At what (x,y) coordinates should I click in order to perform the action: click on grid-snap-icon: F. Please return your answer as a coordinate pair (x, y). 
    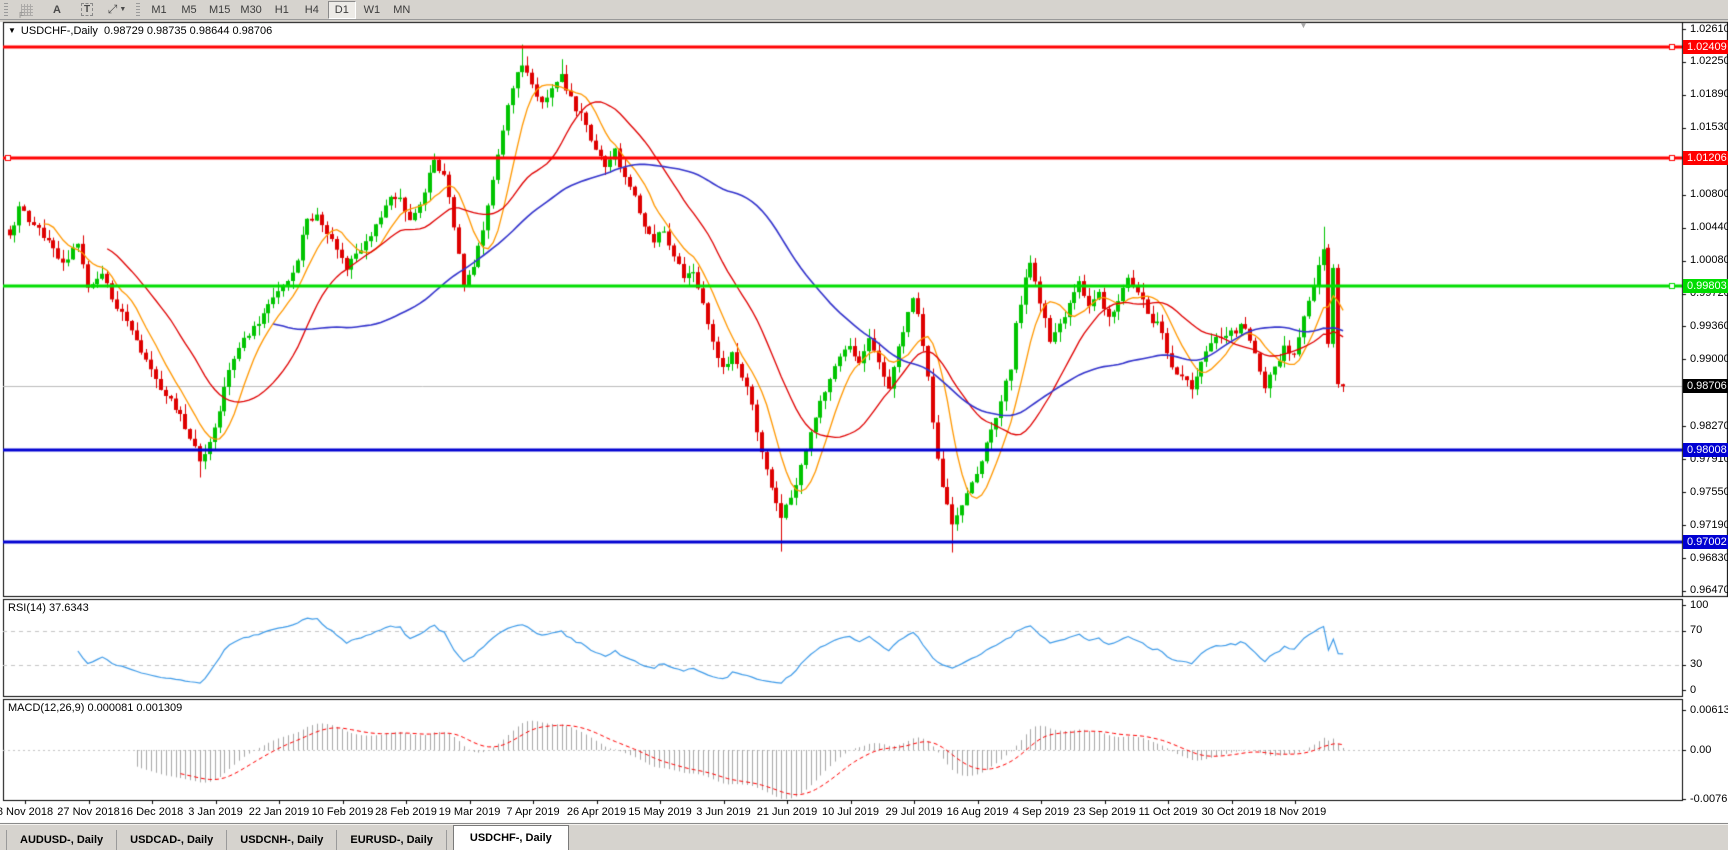
    Looking at the image, I should click on (26, 11).